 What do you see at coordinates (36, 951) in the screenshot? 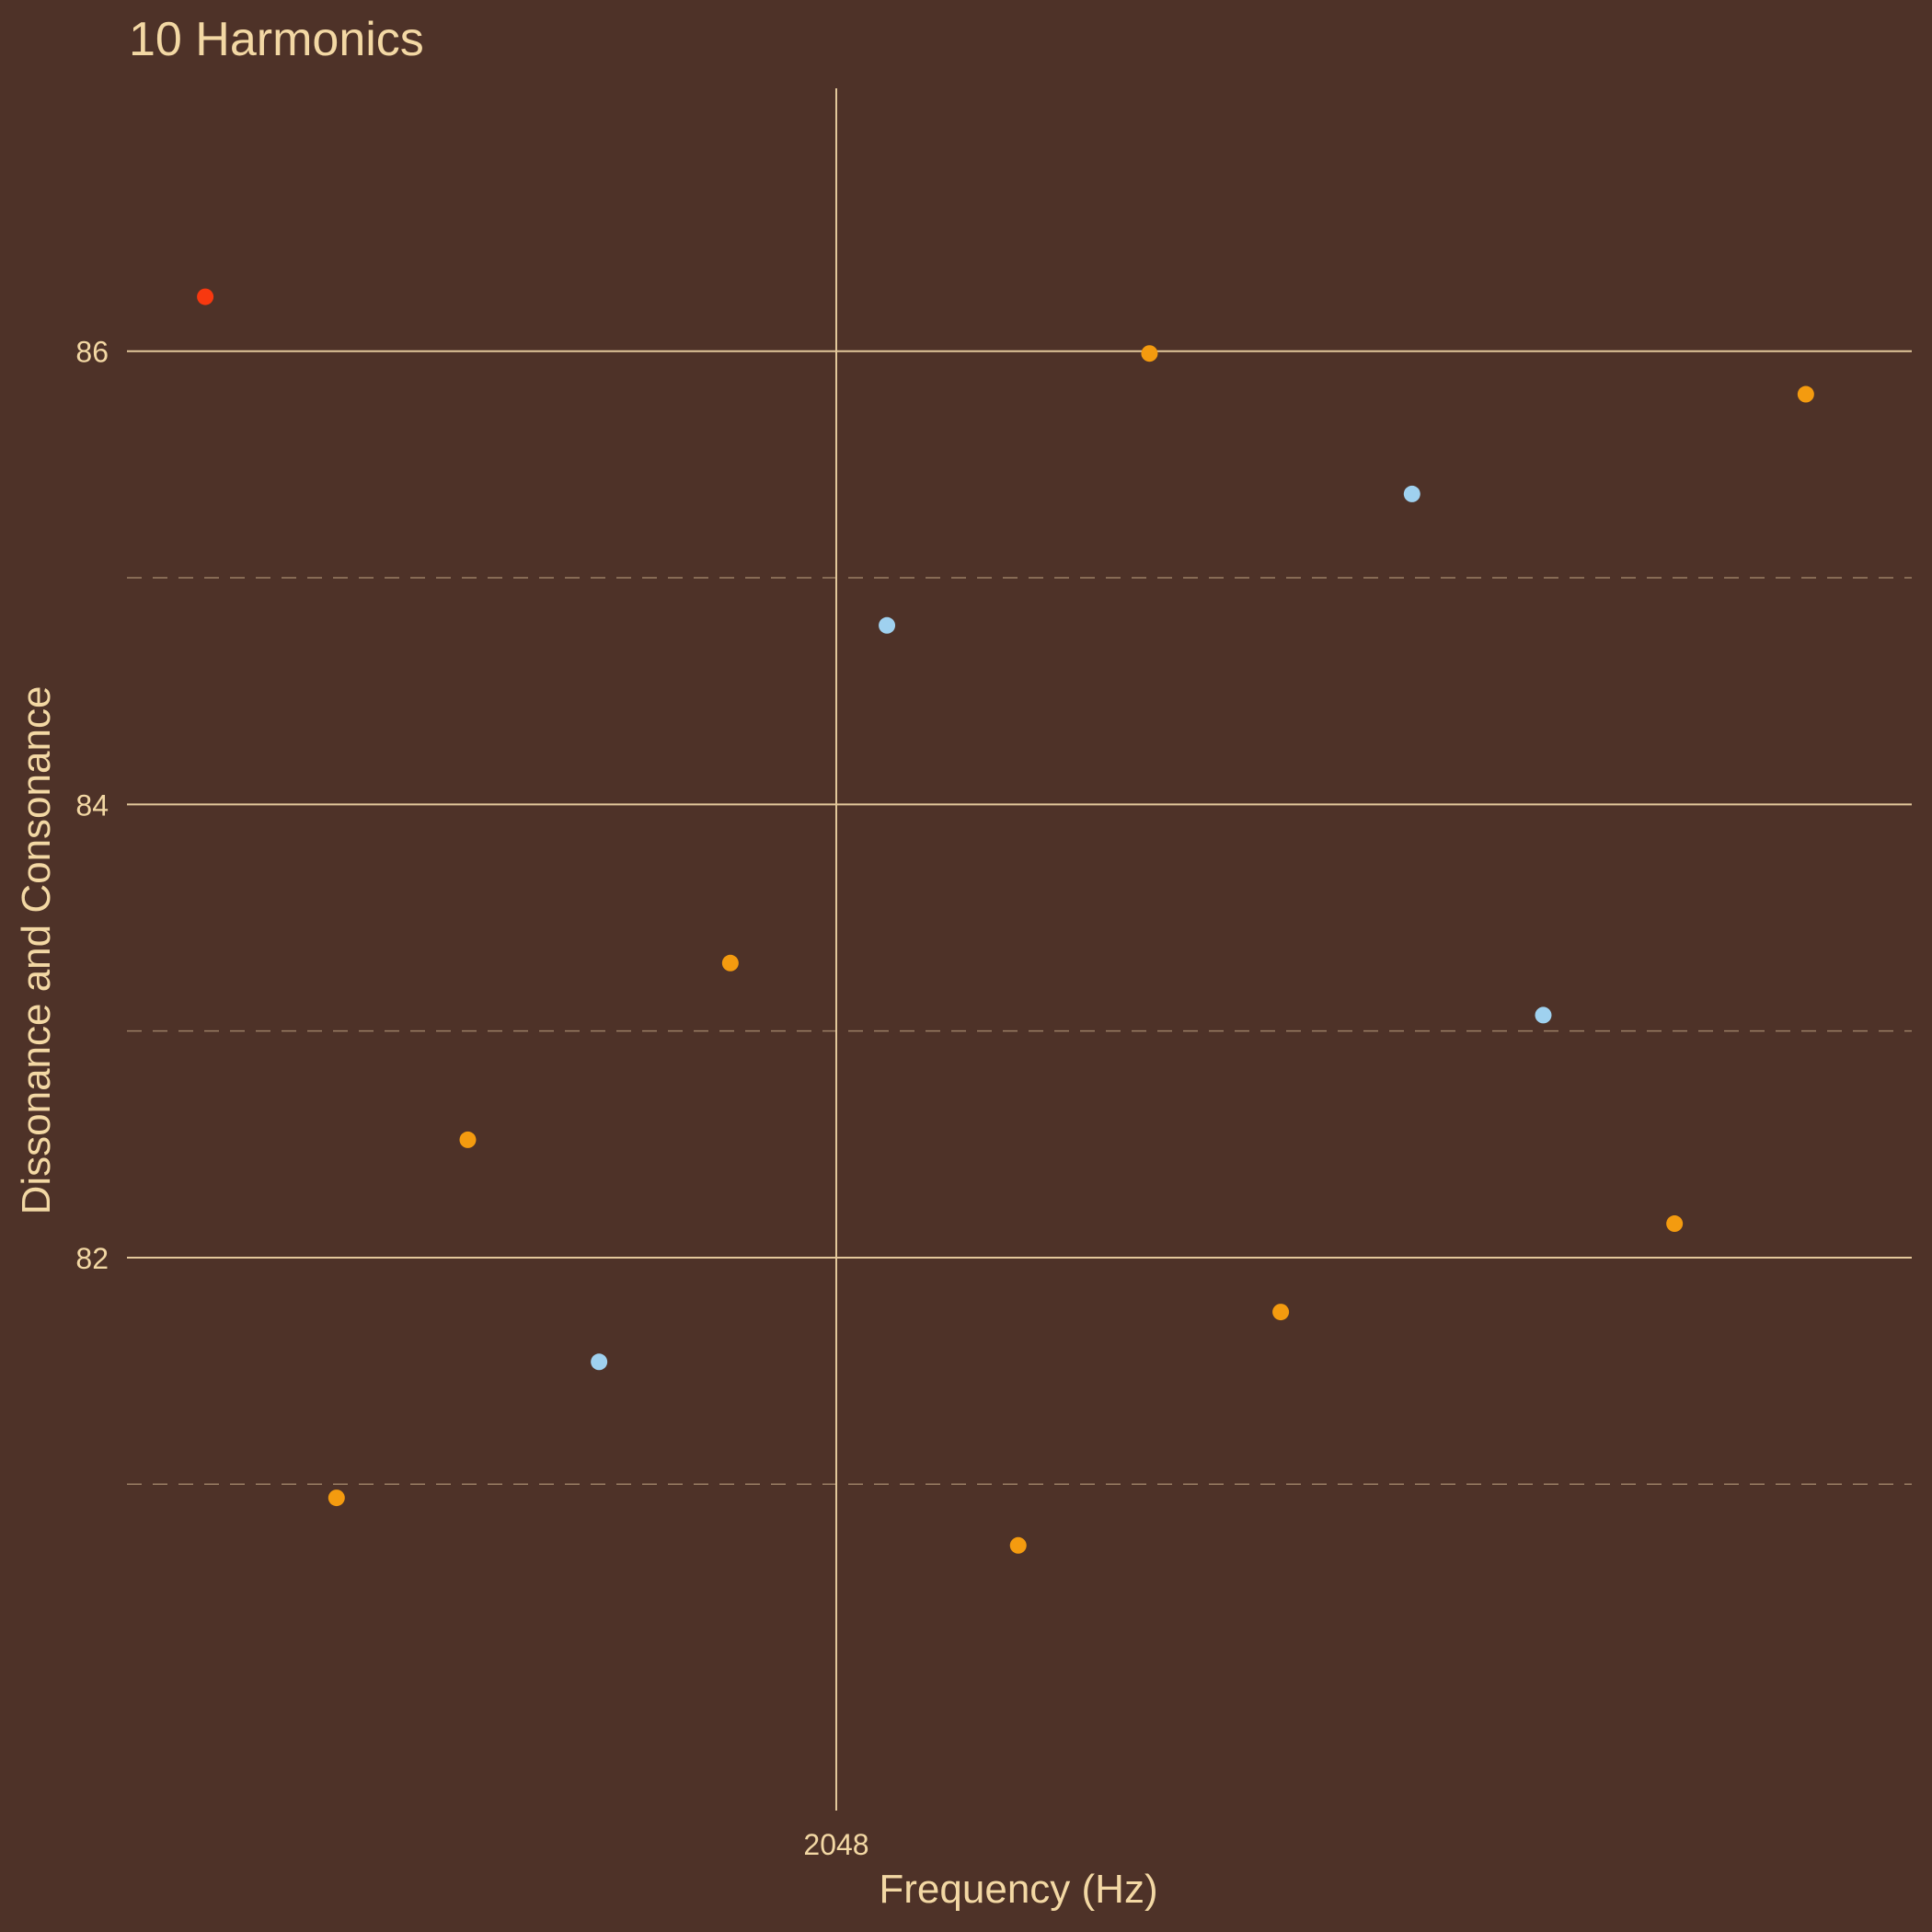
I see `y-axis-label: Dissonance and Consonance` at bounding box center [36, 951].